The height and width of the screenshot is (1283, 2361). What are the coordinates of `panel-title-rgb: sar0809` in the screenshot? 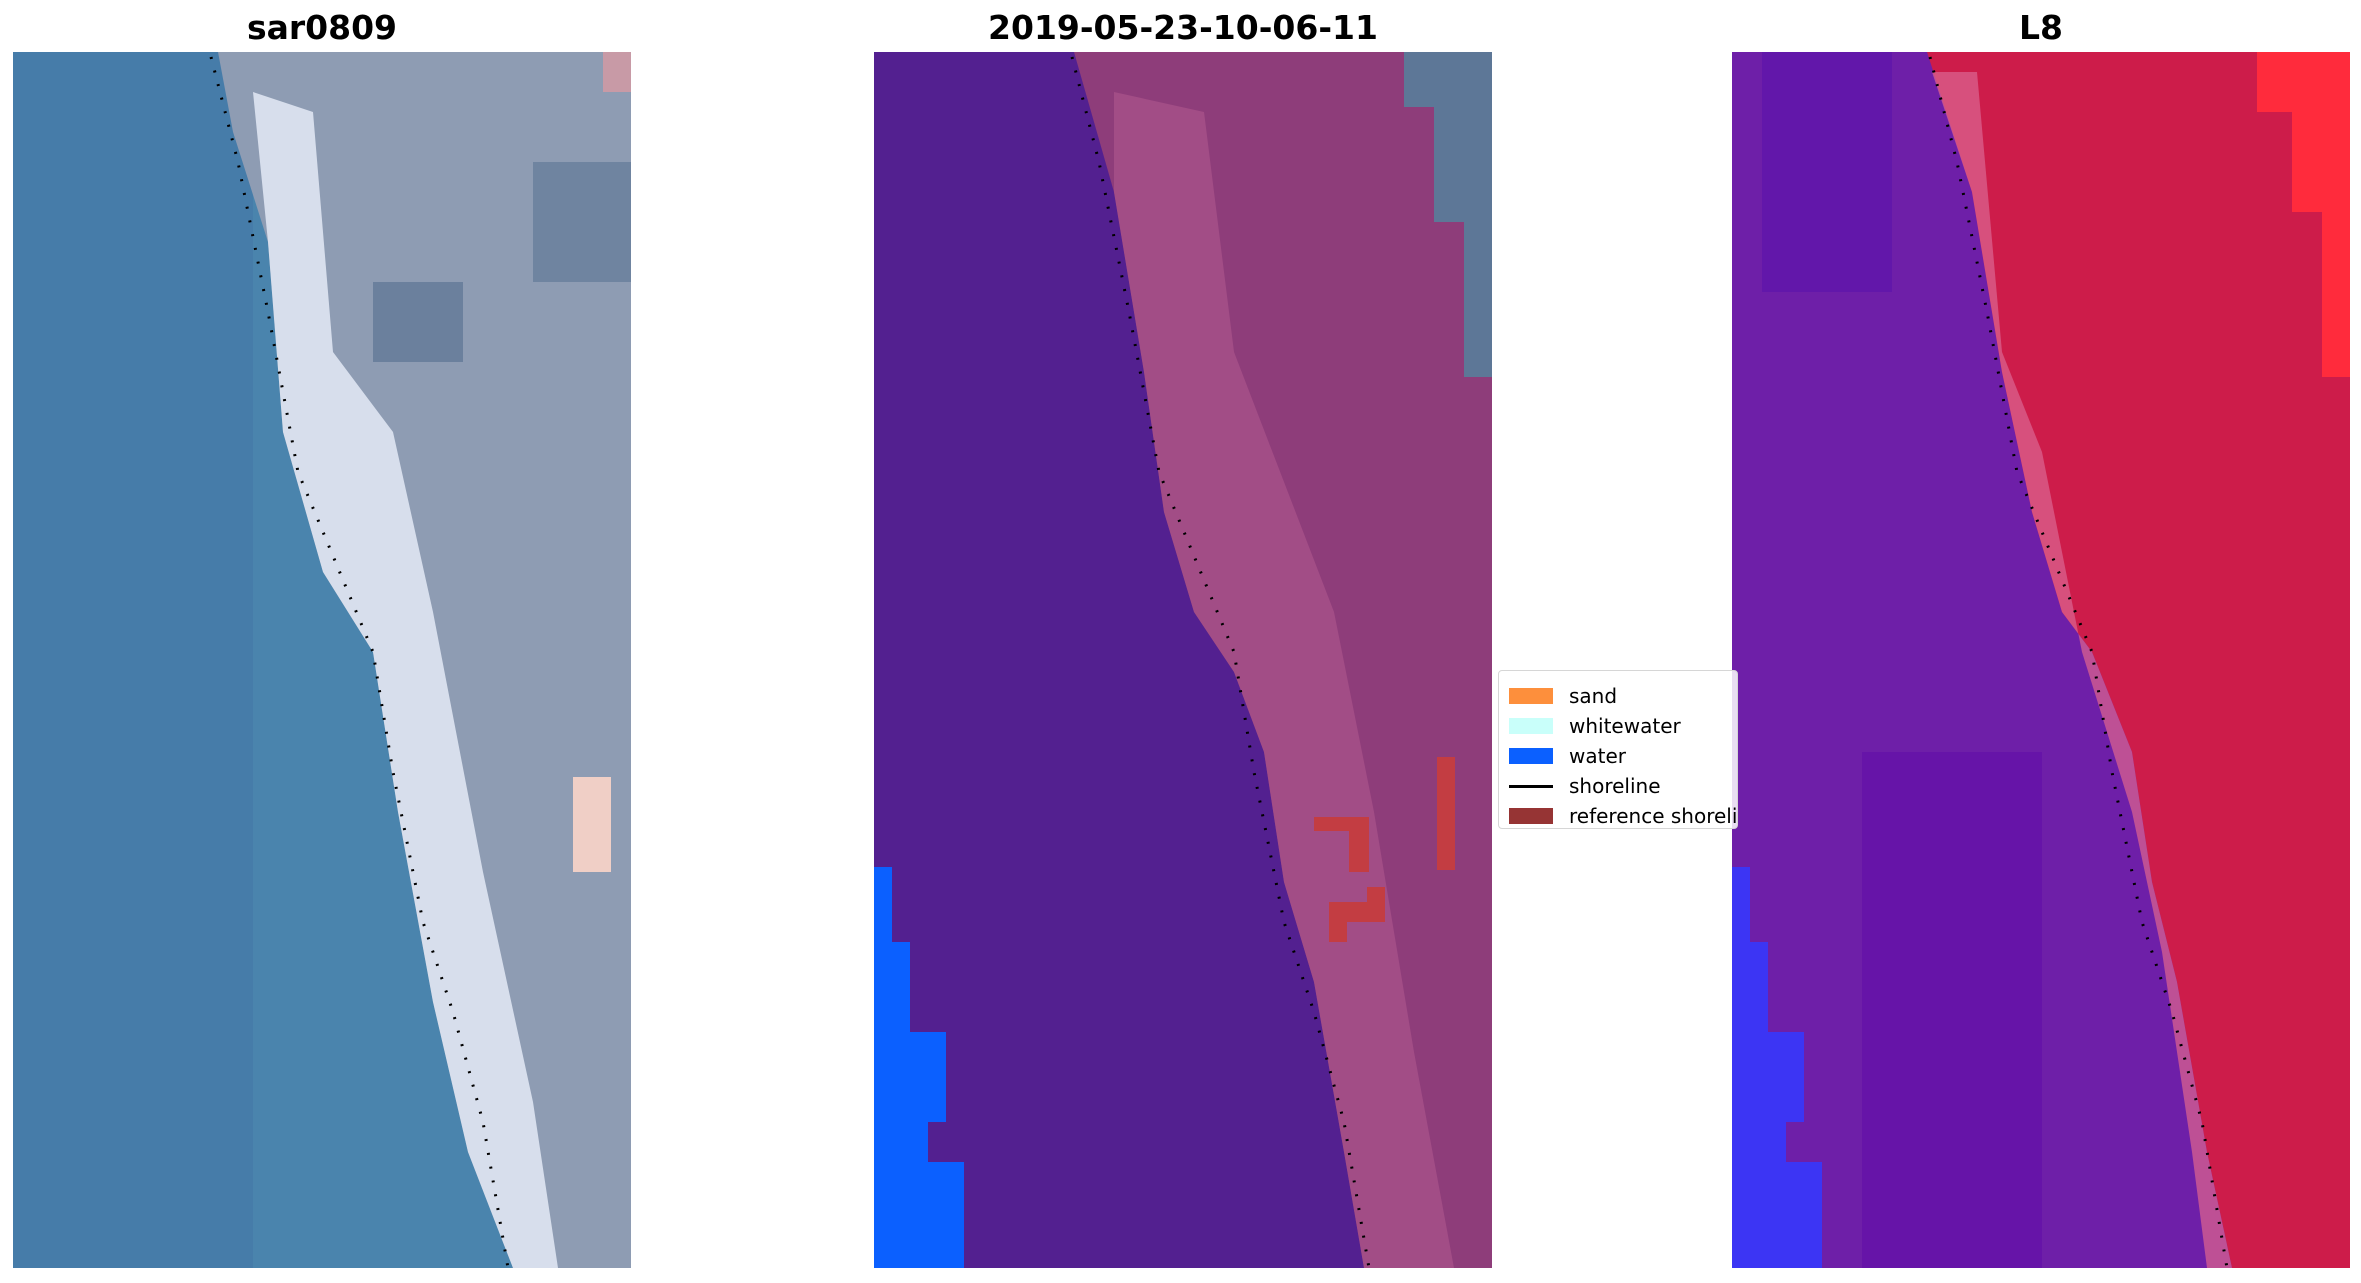 It's located at (322, 27).